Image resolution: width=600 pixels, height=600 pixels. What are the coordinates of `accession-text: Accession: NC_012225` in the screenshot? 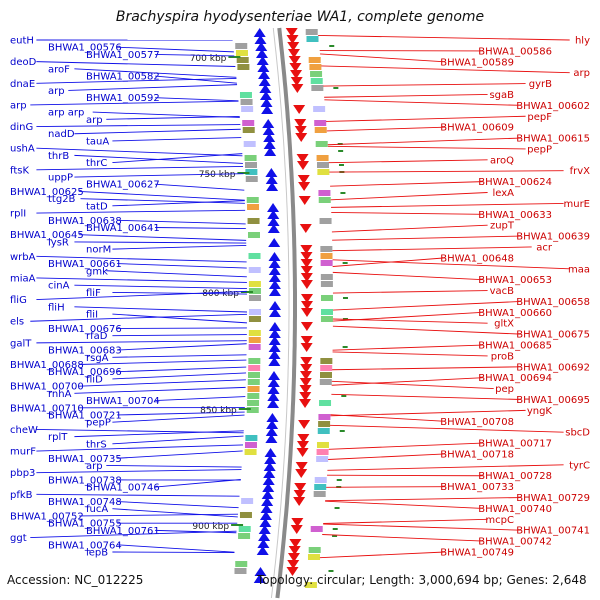 It's located at (75, 580).